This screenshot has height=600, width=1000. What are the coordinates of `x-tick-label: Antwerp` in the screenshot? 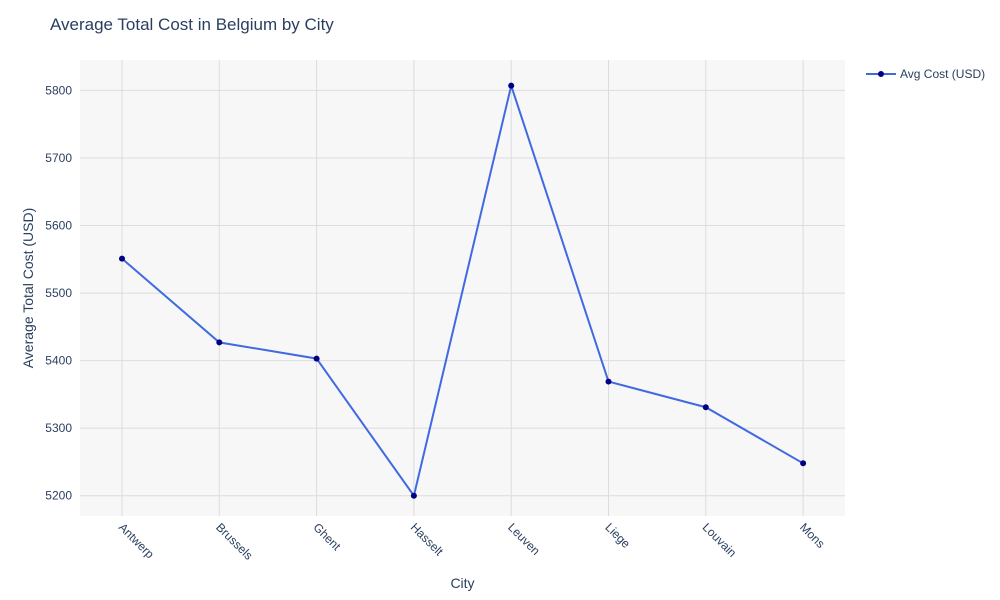 It's located at (136, 540).